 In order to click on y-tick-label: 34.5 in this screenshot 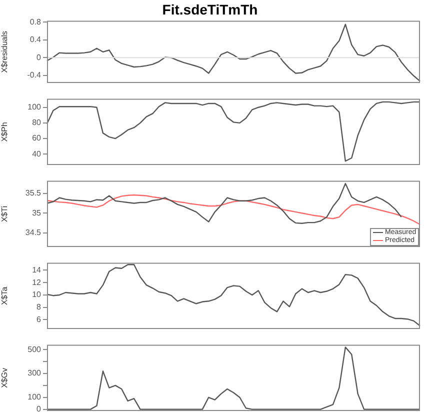, I will do `click(33, 233)`.